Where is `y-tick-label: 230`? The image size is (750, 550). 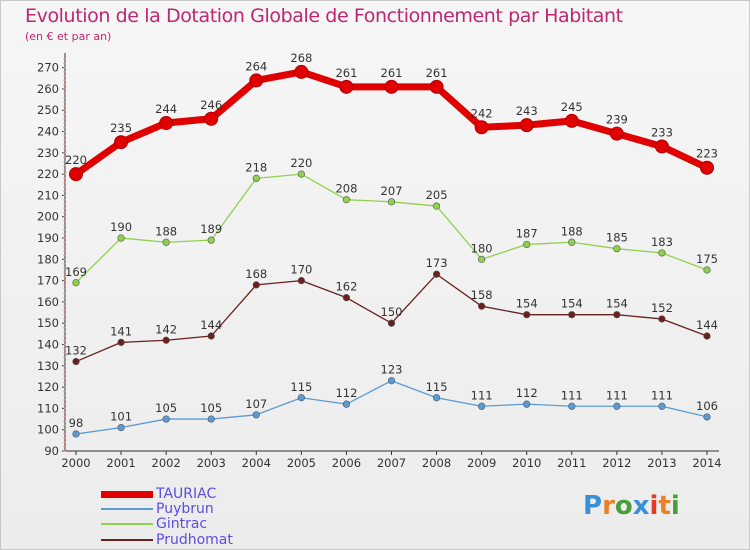 y-tick-label: 230 is located at coordinates (48, 153).